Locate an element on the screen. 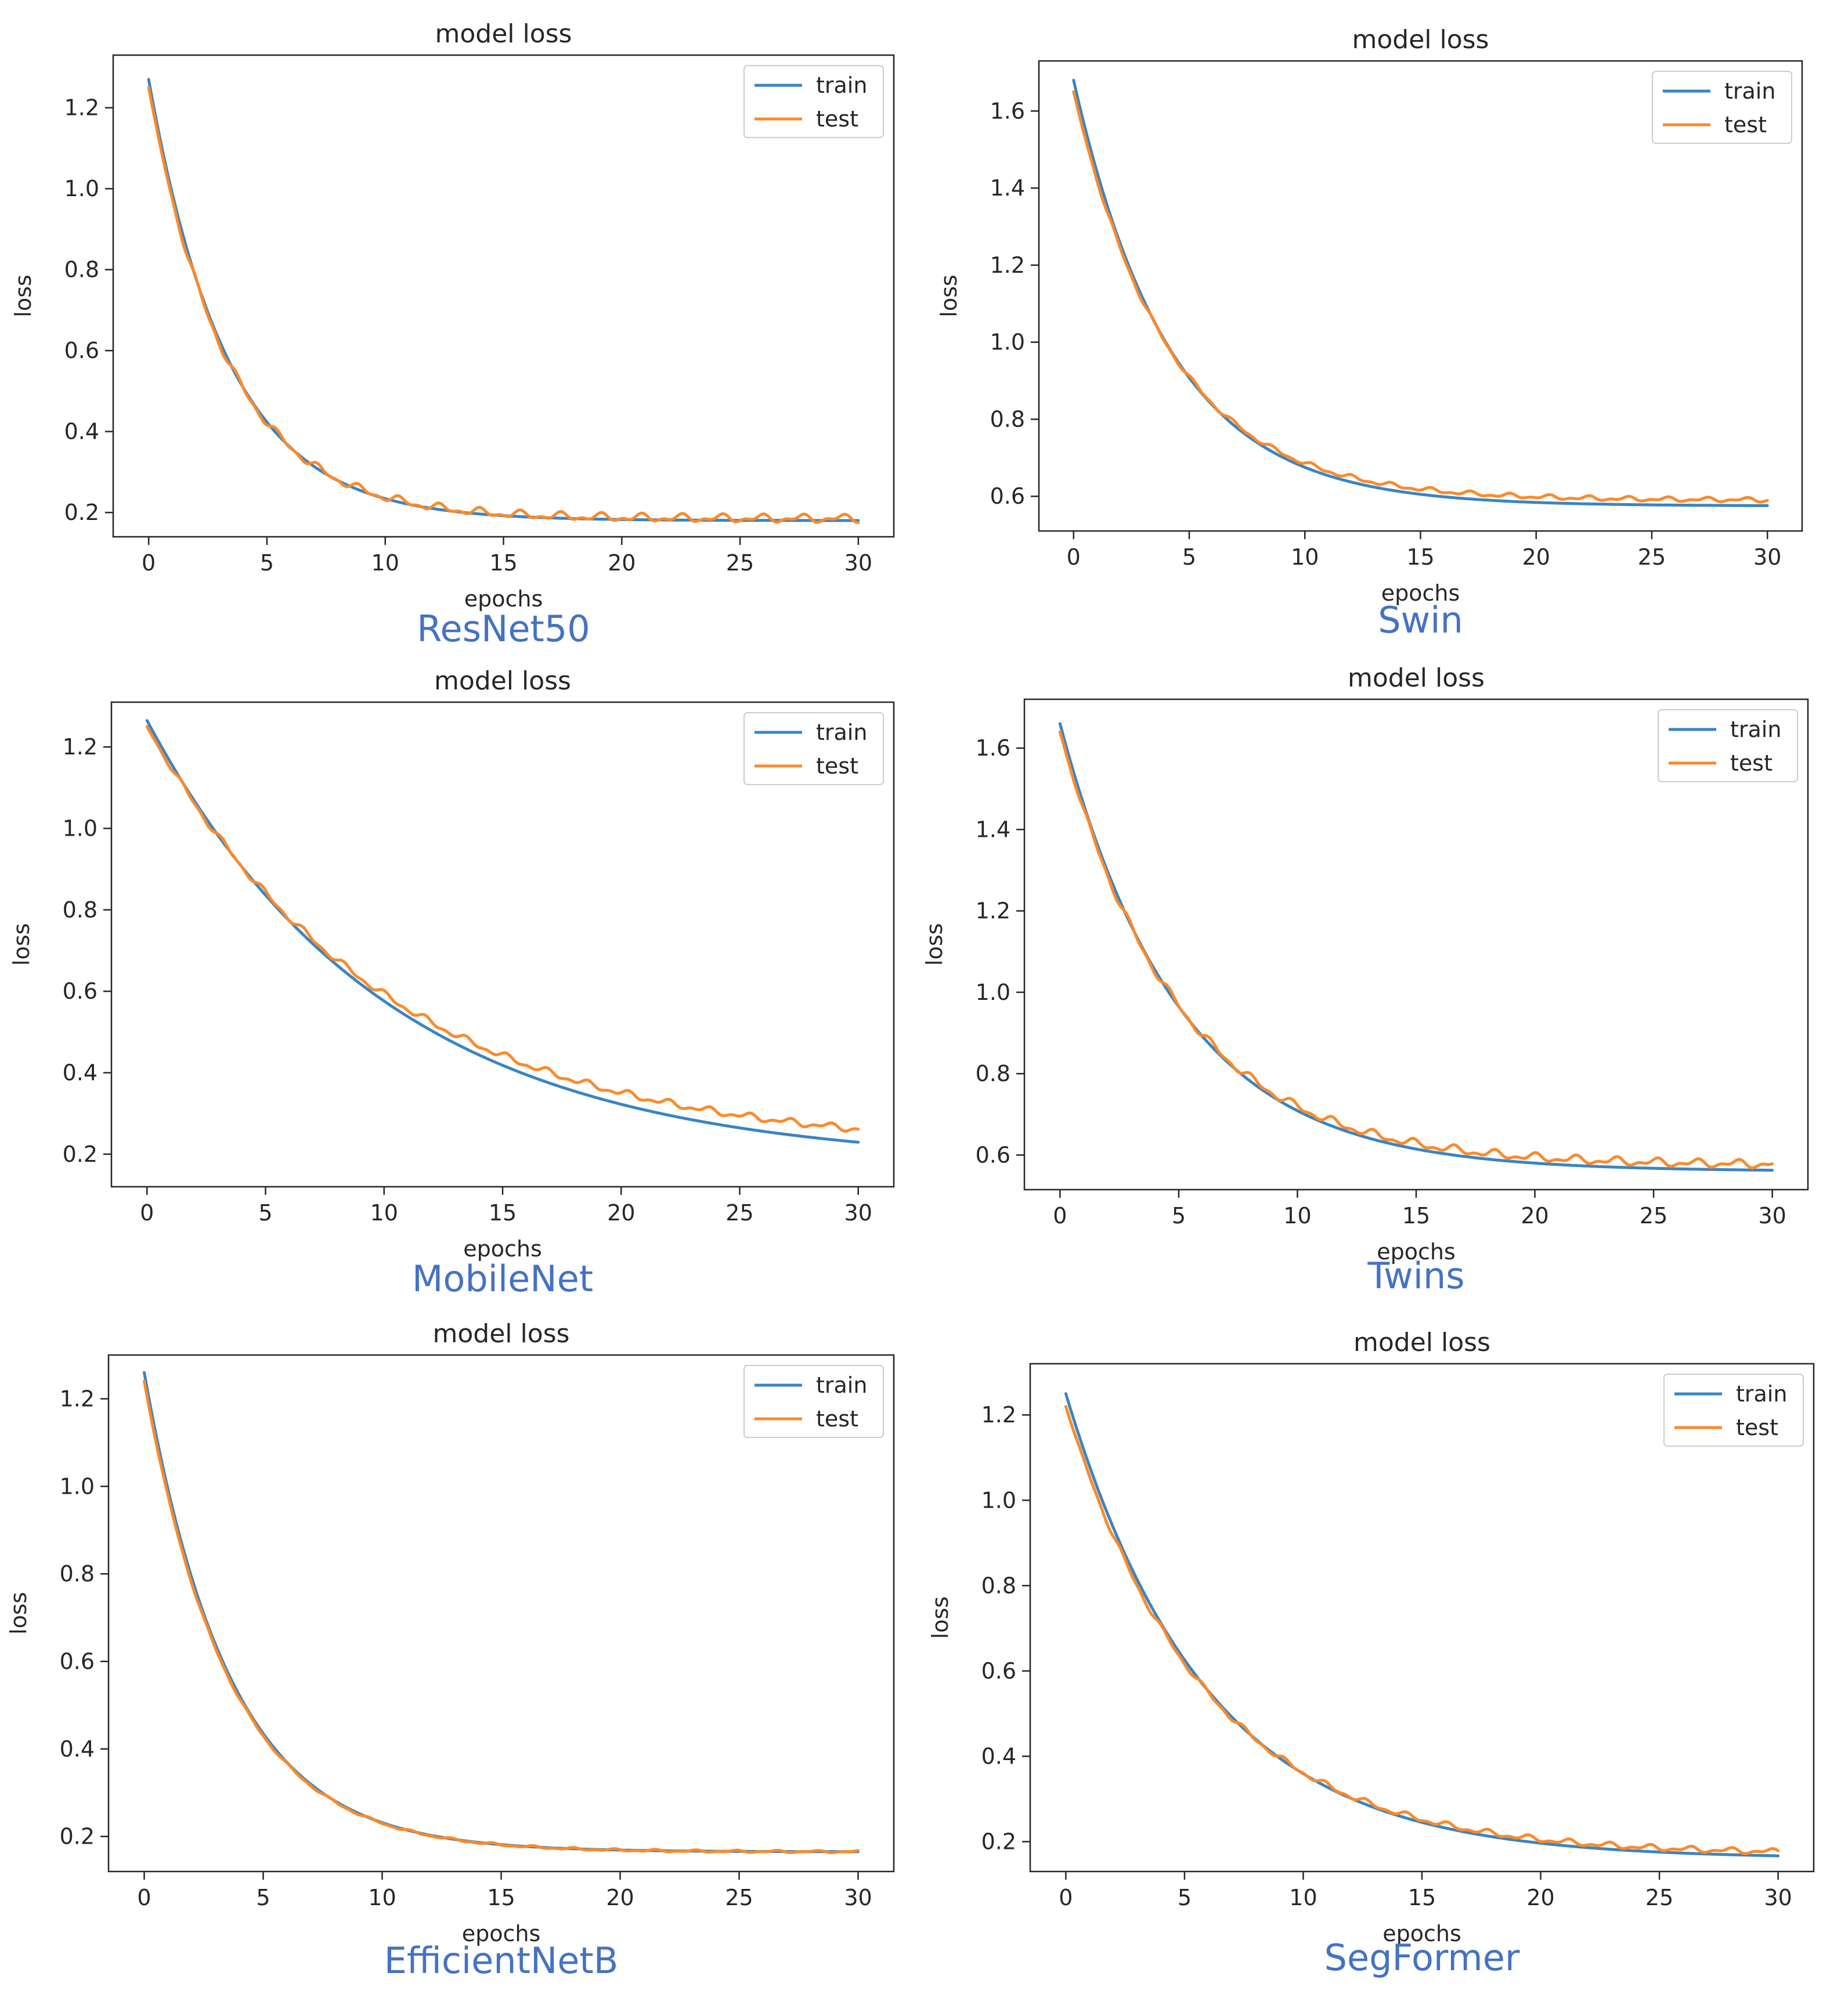 The height and width of the screenshot is (2016, 1841). model-caption: ResNet50 is located at coordinates (503, 629).